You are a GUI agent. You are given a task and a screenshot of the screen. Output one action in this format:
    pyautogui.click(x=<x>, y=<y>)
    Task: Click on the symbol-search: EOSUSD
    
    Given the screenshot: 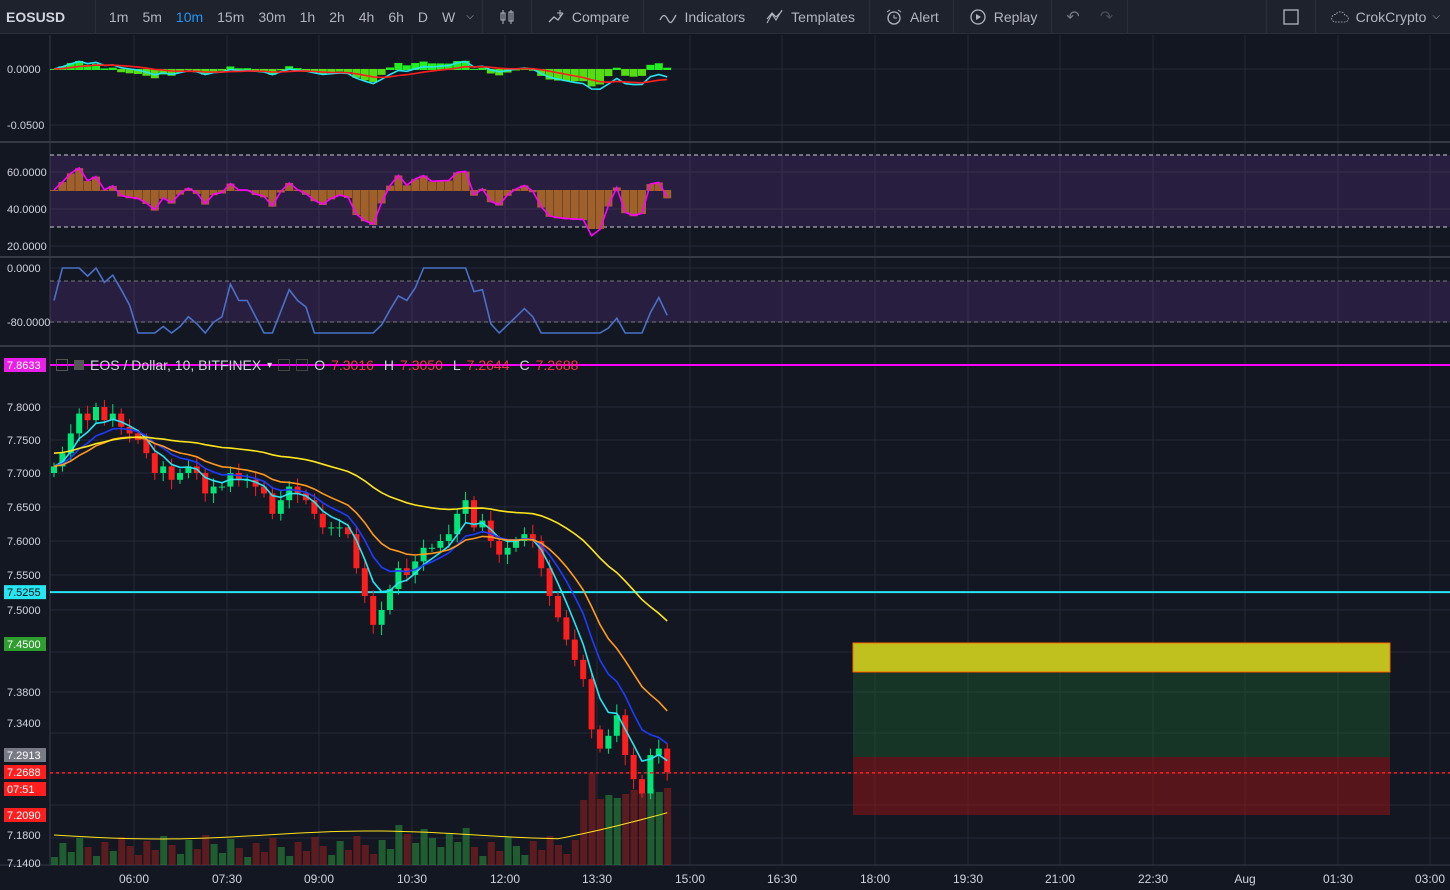 What is the action you would take?
    pyautogui.click(x=48, y=17)
    